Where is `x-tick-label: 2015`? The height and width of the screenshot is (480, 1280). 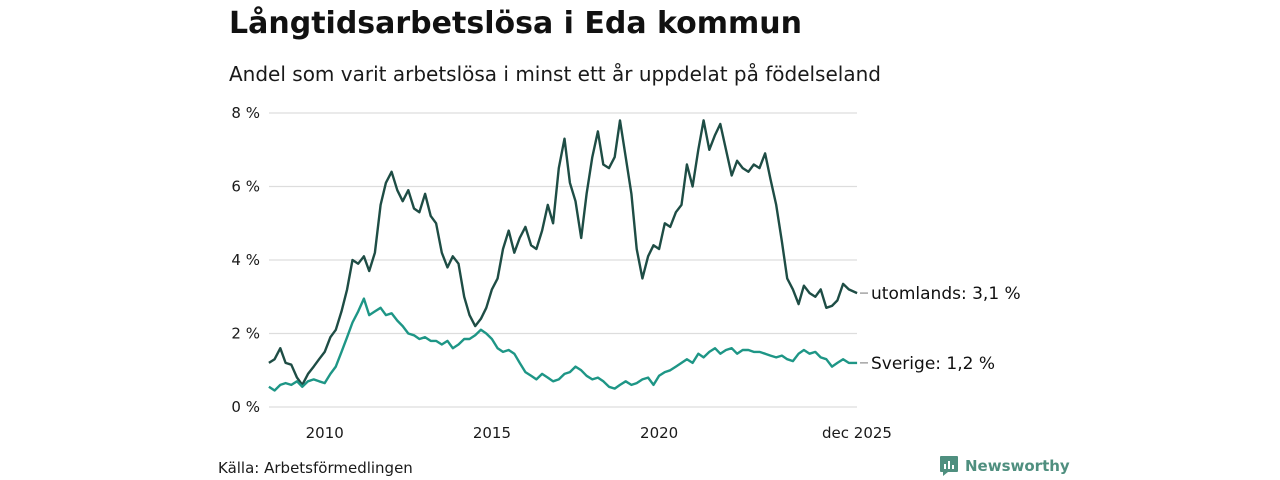 x-tick-label: 2015 is located at coordinates (492, 433).